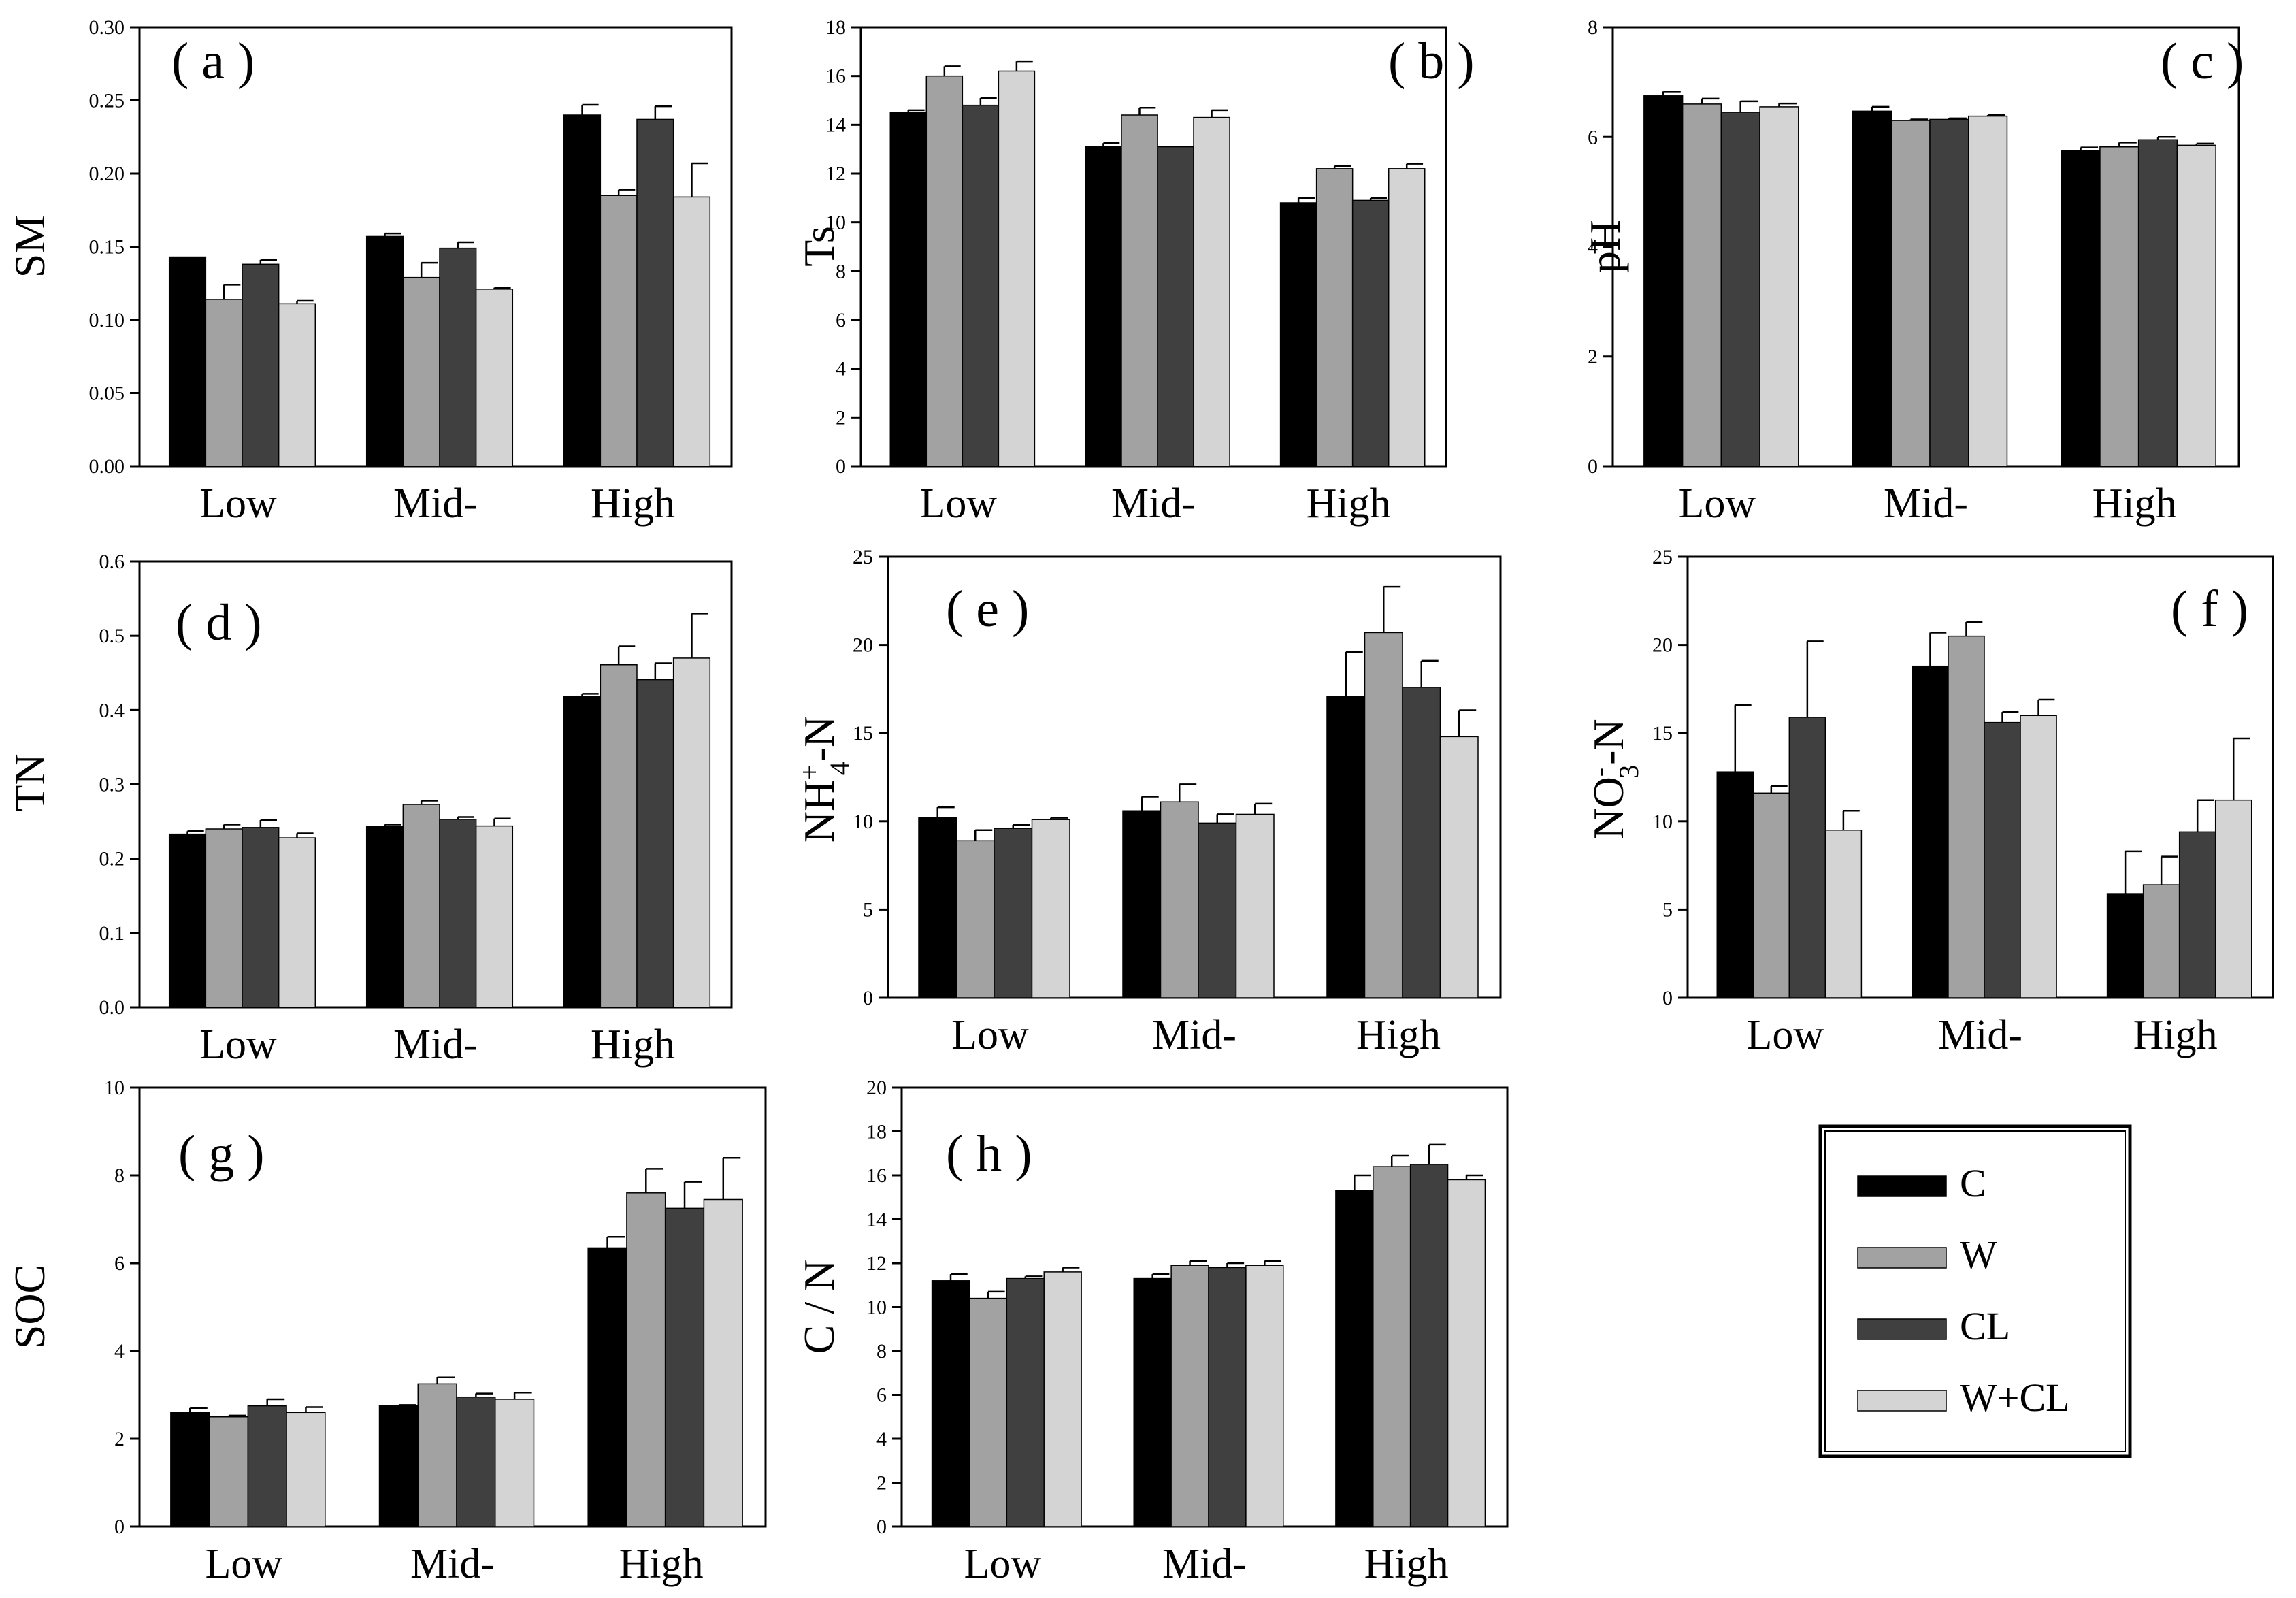  I want to click on y-tick-label: 0.1, so click(112, 934).